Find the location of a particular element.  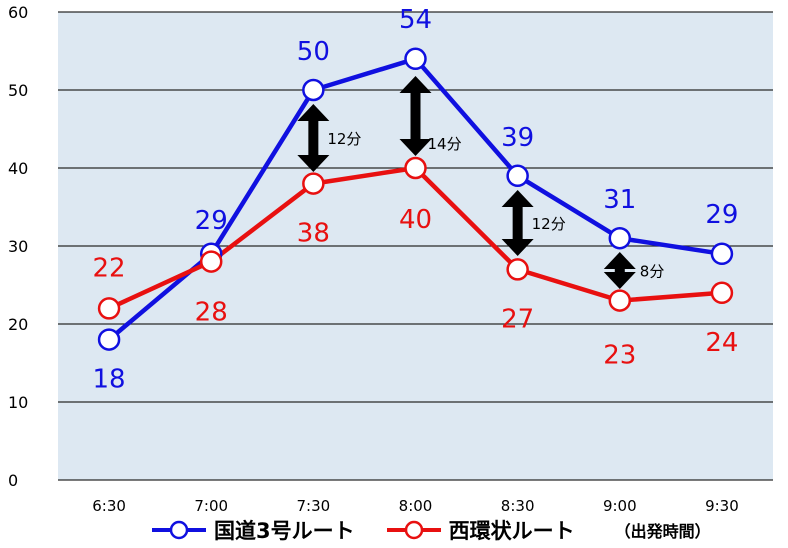

x-tick-label: 7:30 is located at coordinates (314, 506).